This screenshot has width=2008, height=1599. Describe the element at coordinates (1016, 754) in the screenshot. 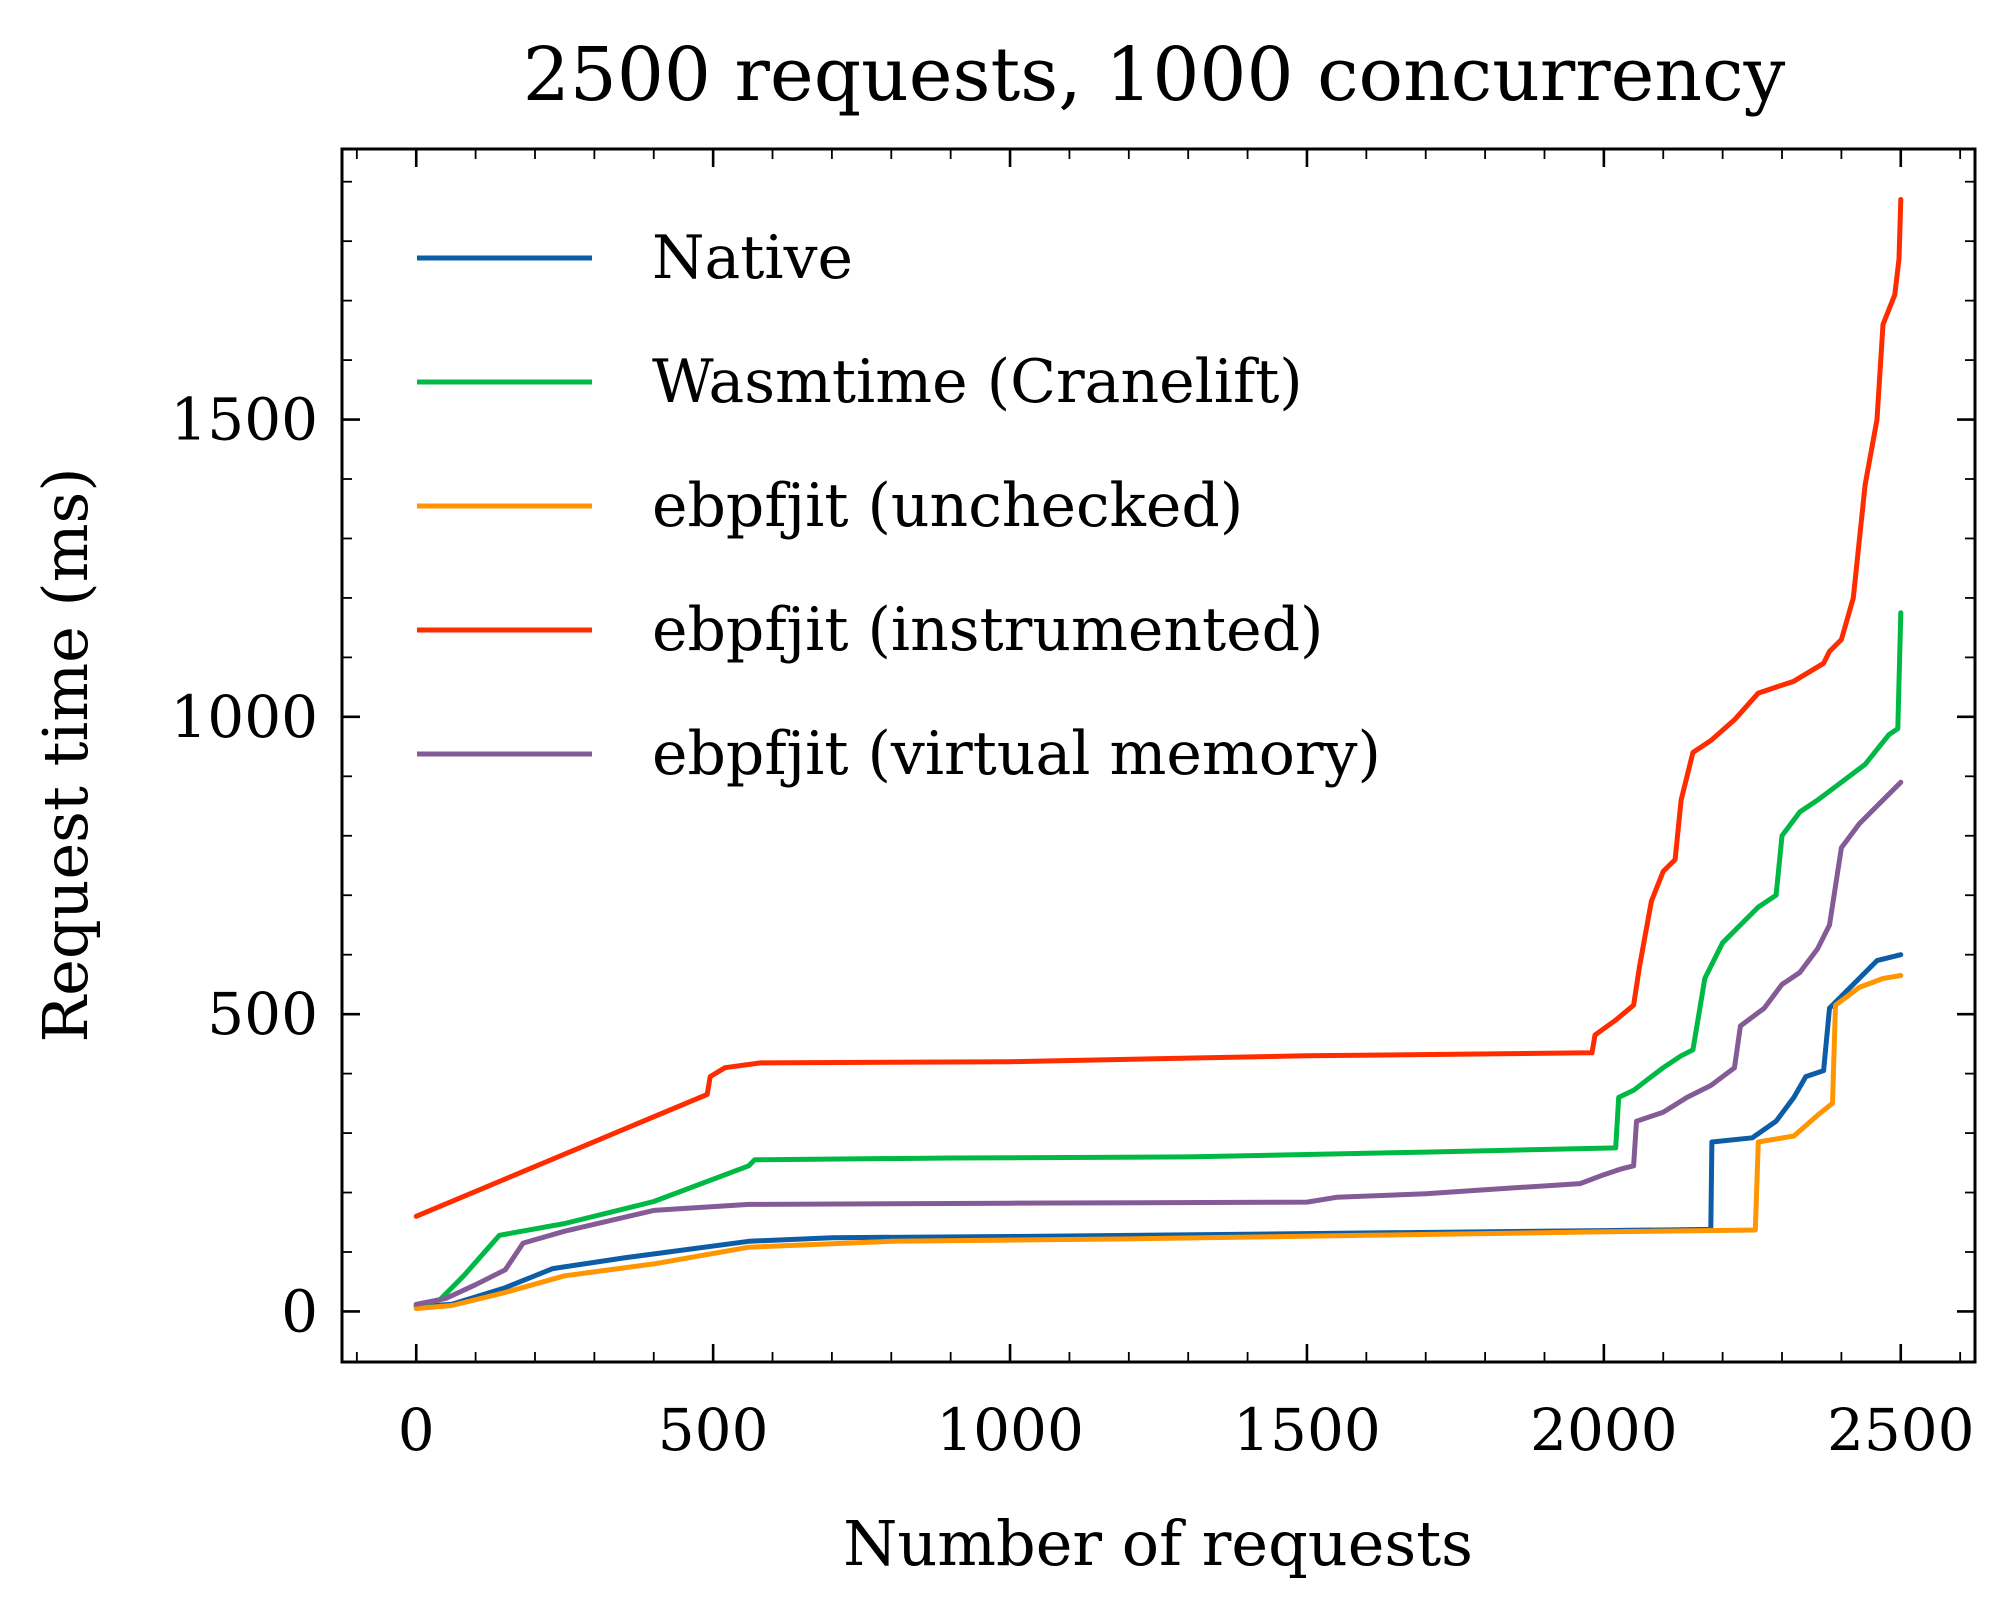

I see `legend-label: ebpfjit (virtual memory)` at that location.